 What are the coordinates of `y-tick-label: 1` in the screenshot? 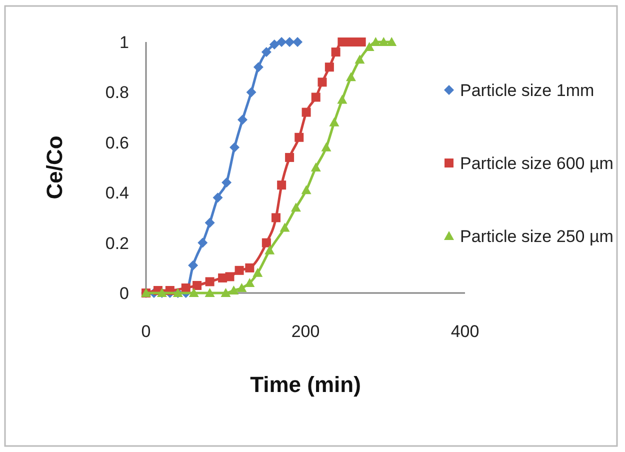 It's located at (124, 42).